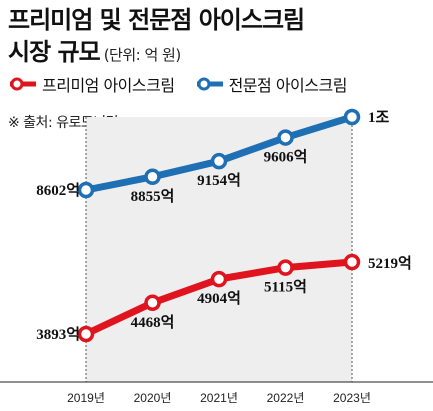 The width and height of the screenshot is (433, 411). Describe the element at coordinates (352, 398) in the screenshot. I see `x-tick-label-4: 2023년` at that location.